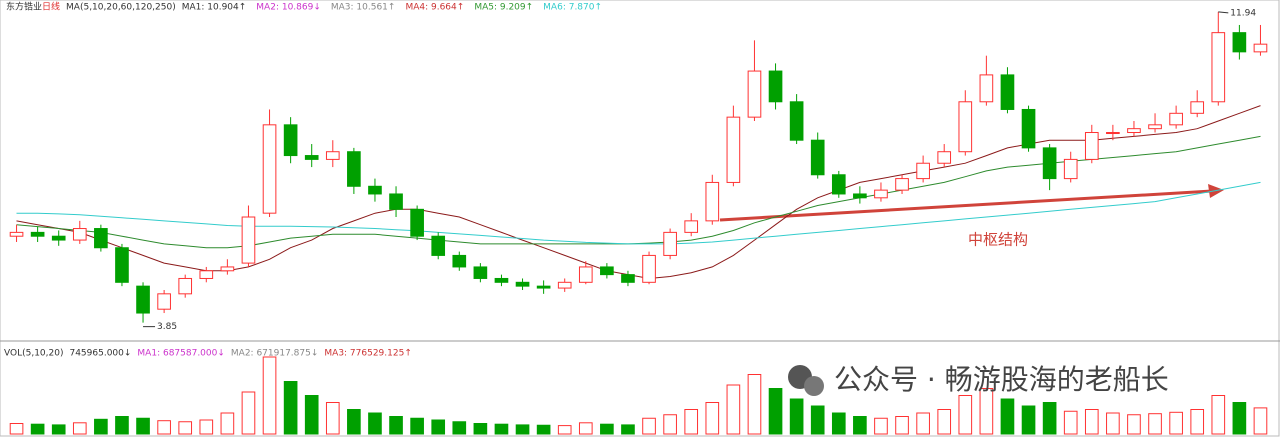  Describe the element at coordinates (24, 7) in the screenshot. I see `stock-name: 东方锆业` at that location.